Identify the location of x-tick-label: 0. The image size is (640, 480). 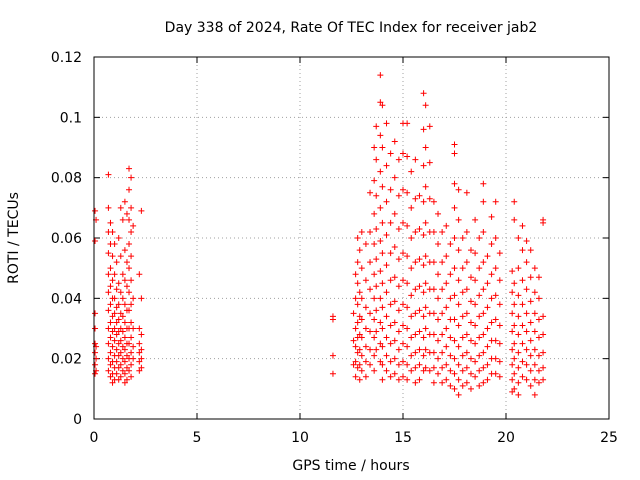
(94, 438).